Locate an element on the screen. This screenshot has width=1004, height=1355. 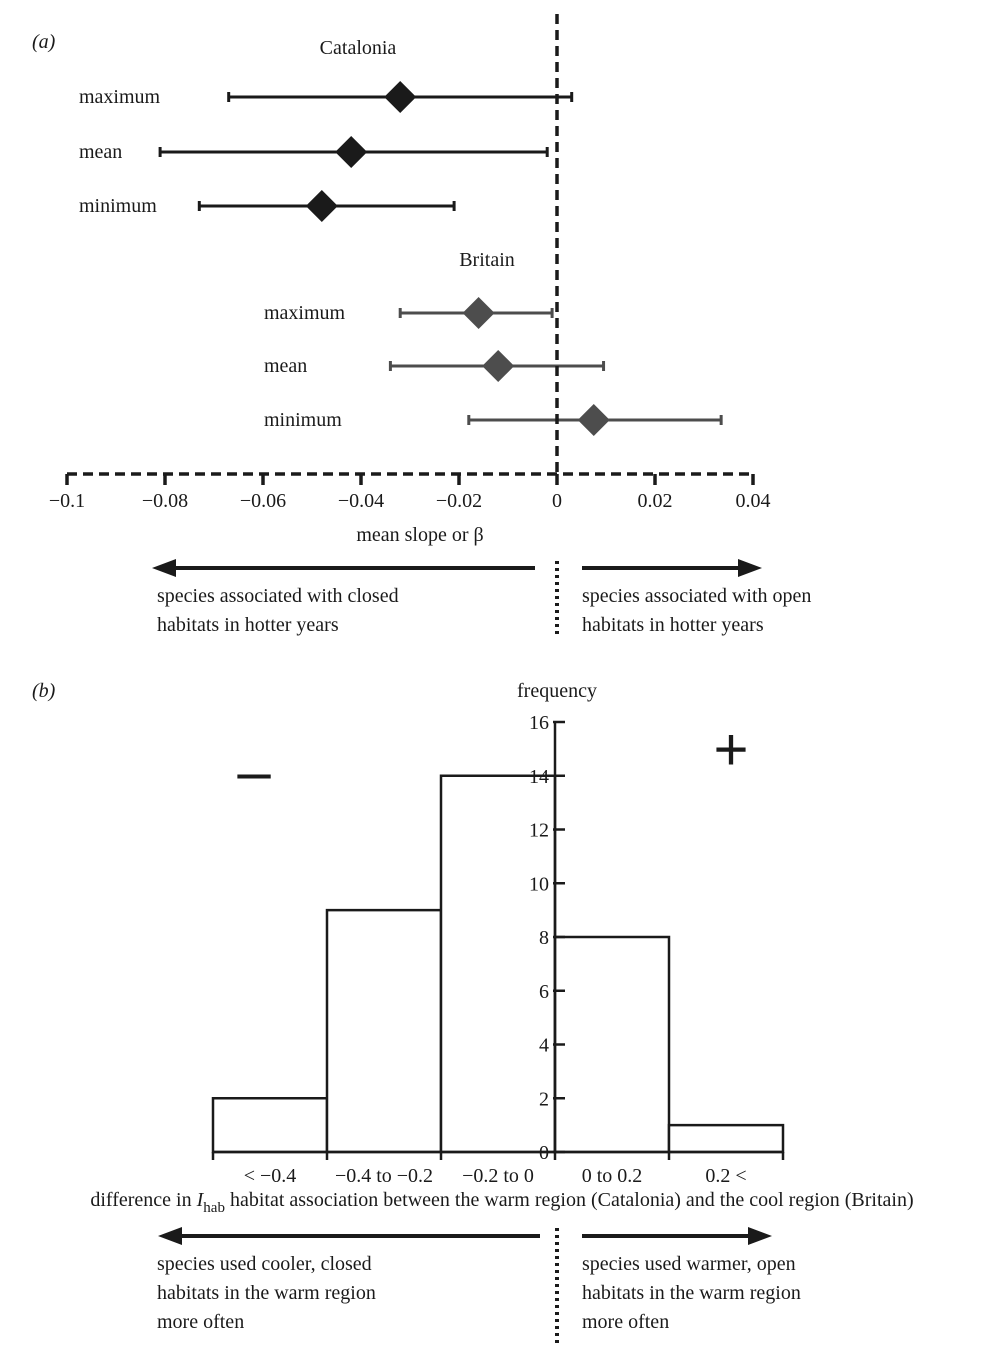
group-title: Catalonia is located at coordinates (358, 48).